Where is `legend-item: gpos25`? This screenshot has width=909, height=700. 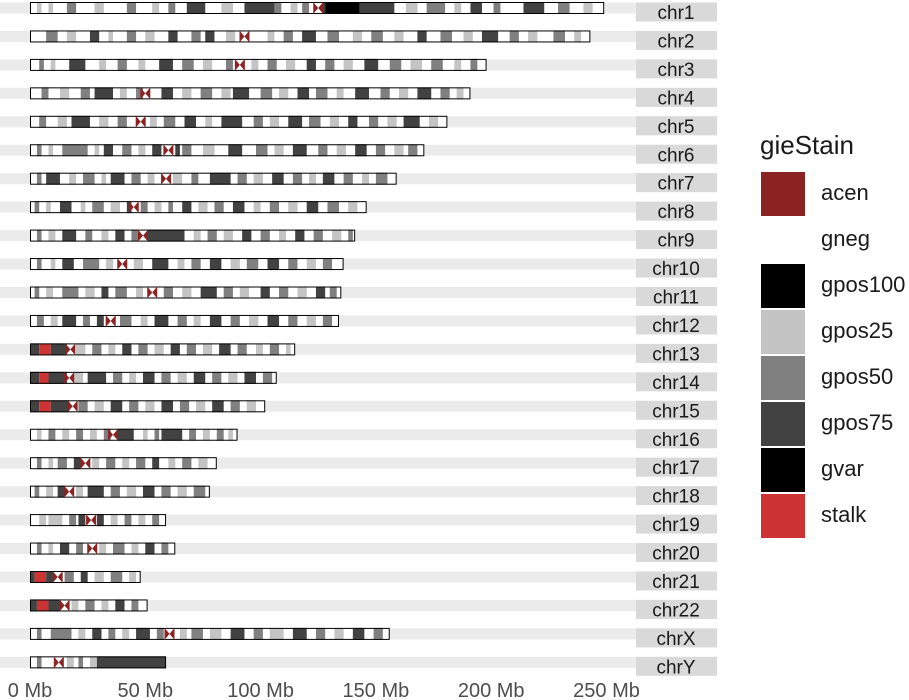
legend-item: gpos25 is located at coordinates (834, 333).